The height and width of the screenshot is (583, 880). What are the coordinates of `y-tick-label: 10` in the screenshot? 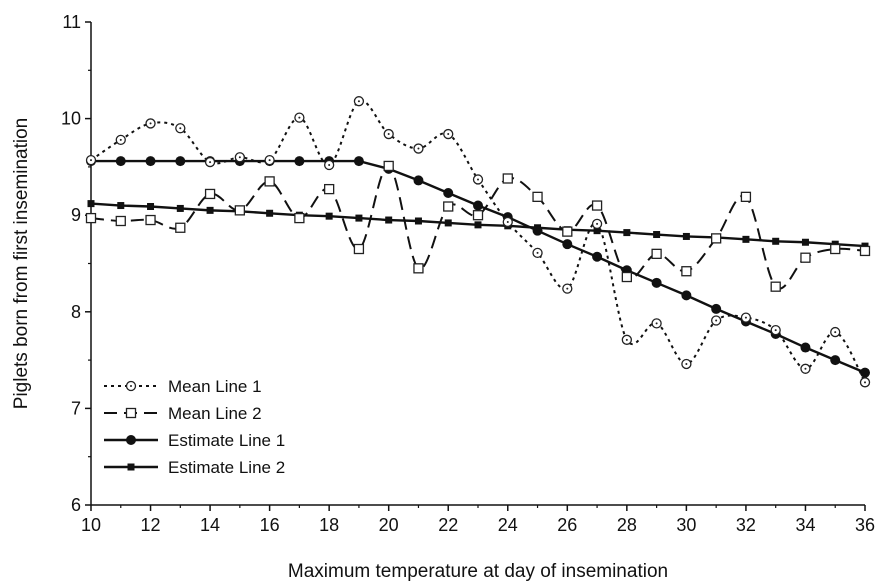 It's located at (71, 119).